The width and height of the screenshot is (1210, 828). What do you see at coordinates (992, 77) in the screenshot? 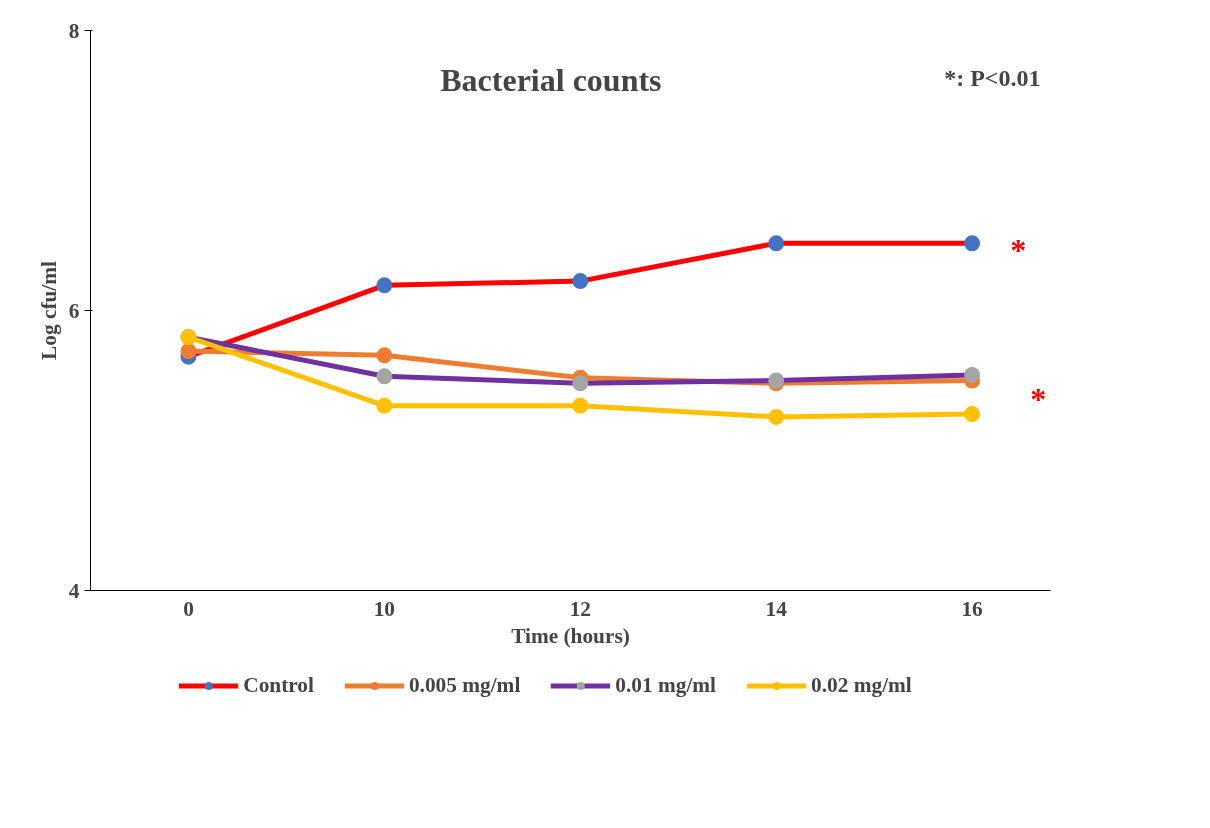
I see `annotation: *: P<0.01` at bounding box center [992, 77].